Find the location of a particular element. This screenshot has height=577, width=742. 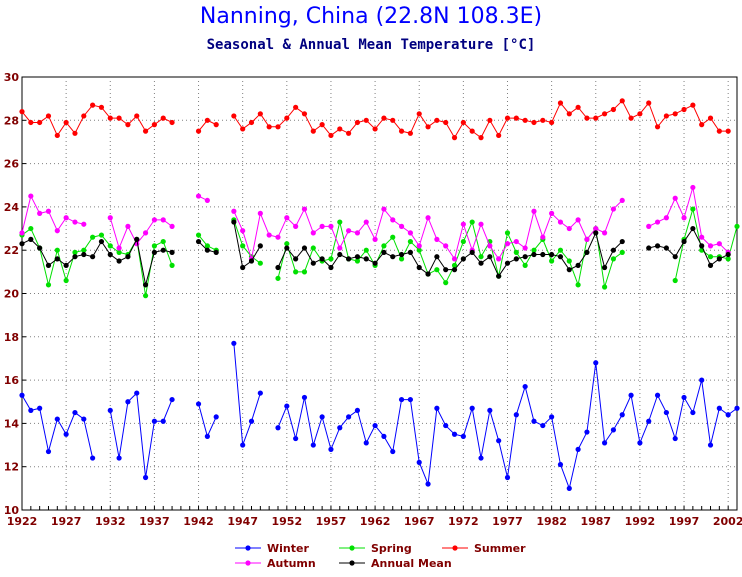

x-tick-label: 2002 is located at coordinates (727, 521).